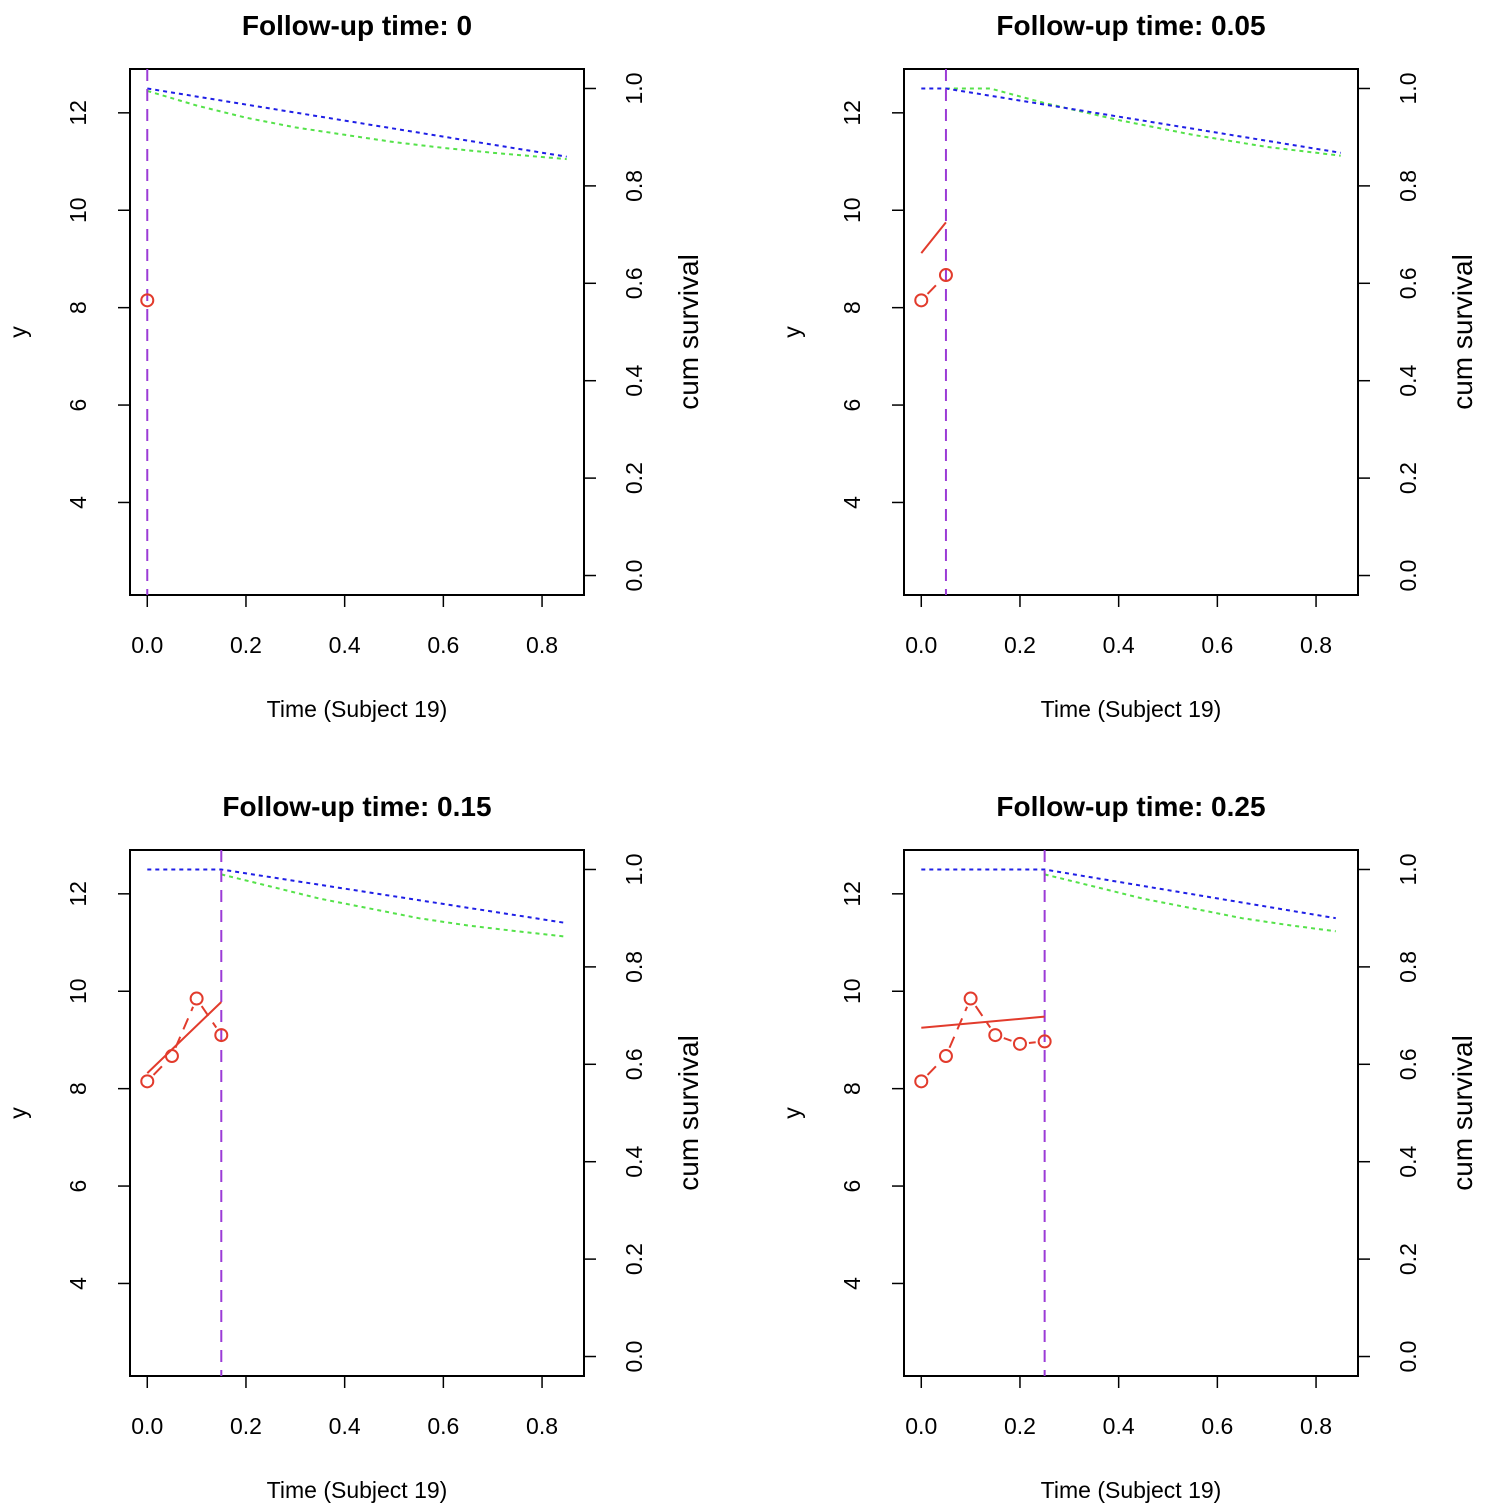 The image size is (1500, 1508). What do you see at coordinates (1130, 806) in the screenshot?
I see `chart-title: Follow-up time: 0.25` at bounding box center [1130, 806].